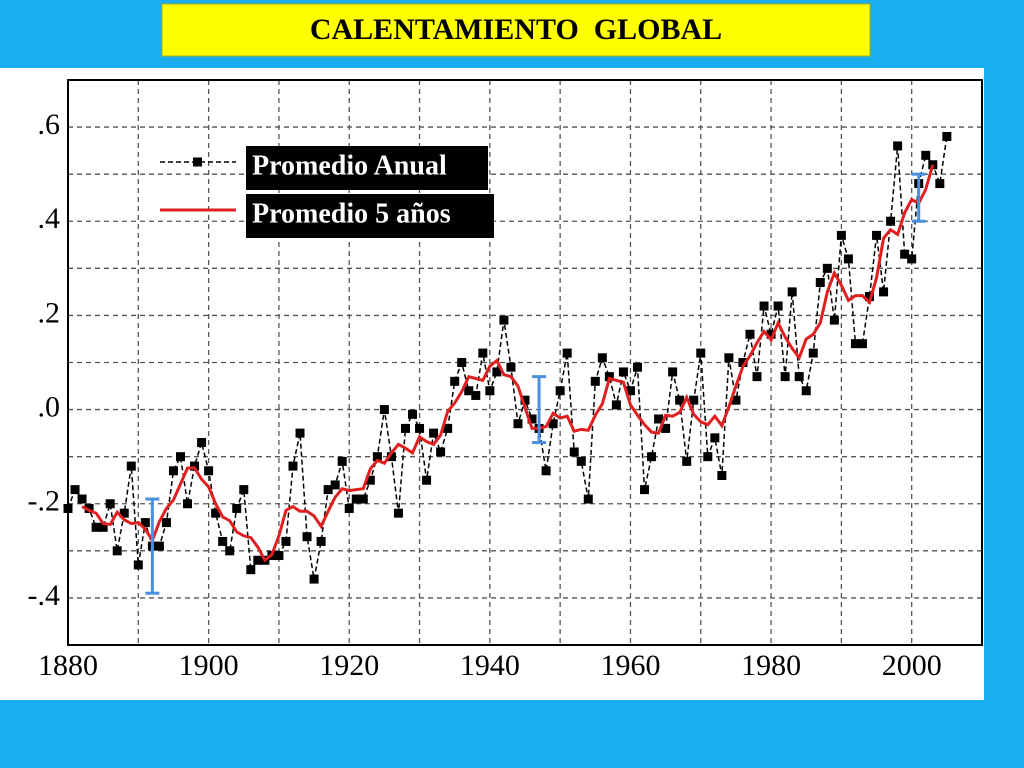 The width and height of the screenshot is (1024, 768). I want to click on legend-item: Promedio 5 años, so click(327, 216).